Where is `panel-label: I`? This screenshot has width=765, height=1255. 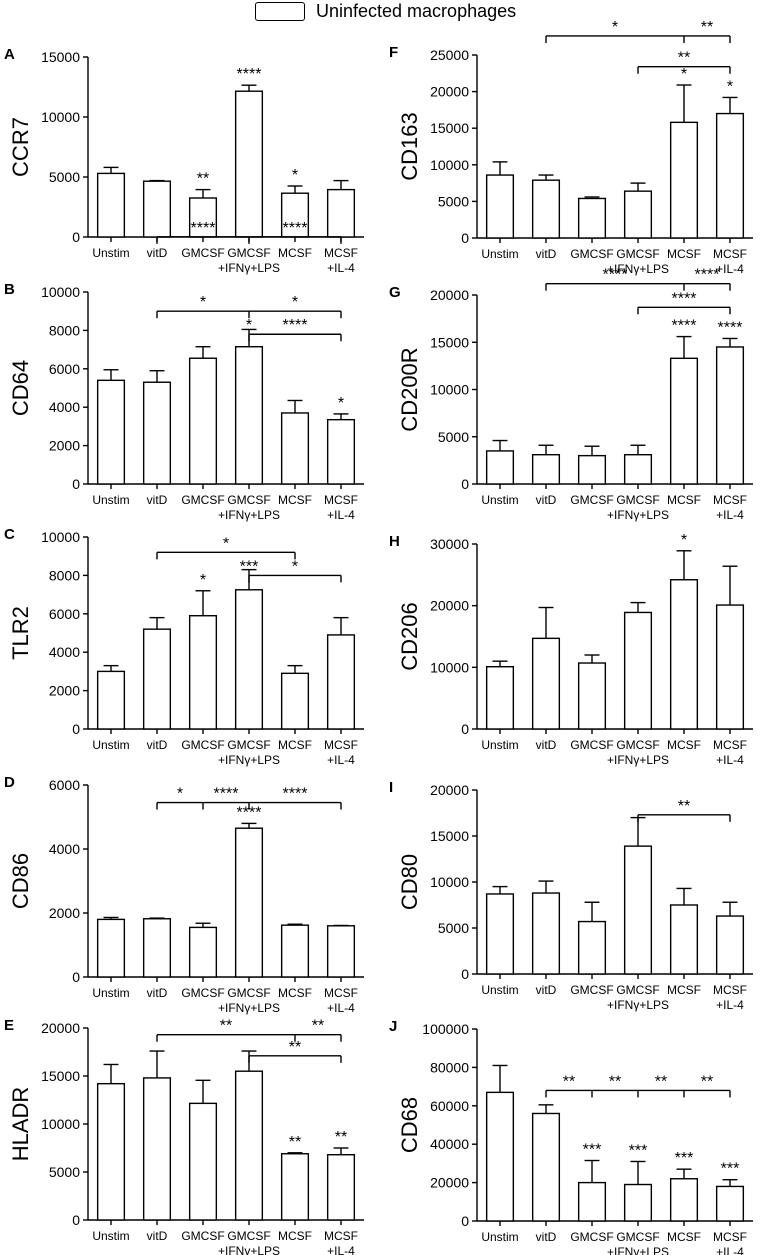 panel-label: I is located at coordinates (391, 787).